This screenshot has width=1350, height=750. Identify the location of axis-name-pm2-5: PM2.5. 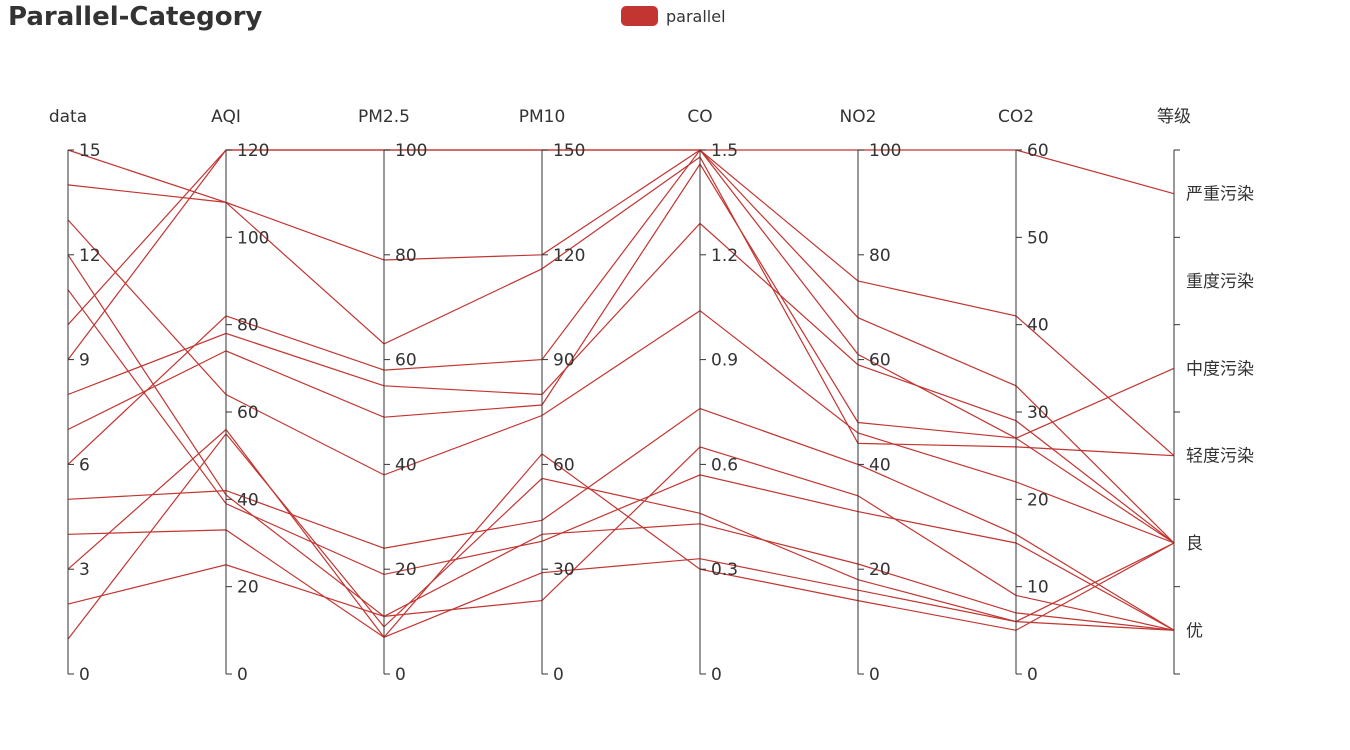
(384, 117).